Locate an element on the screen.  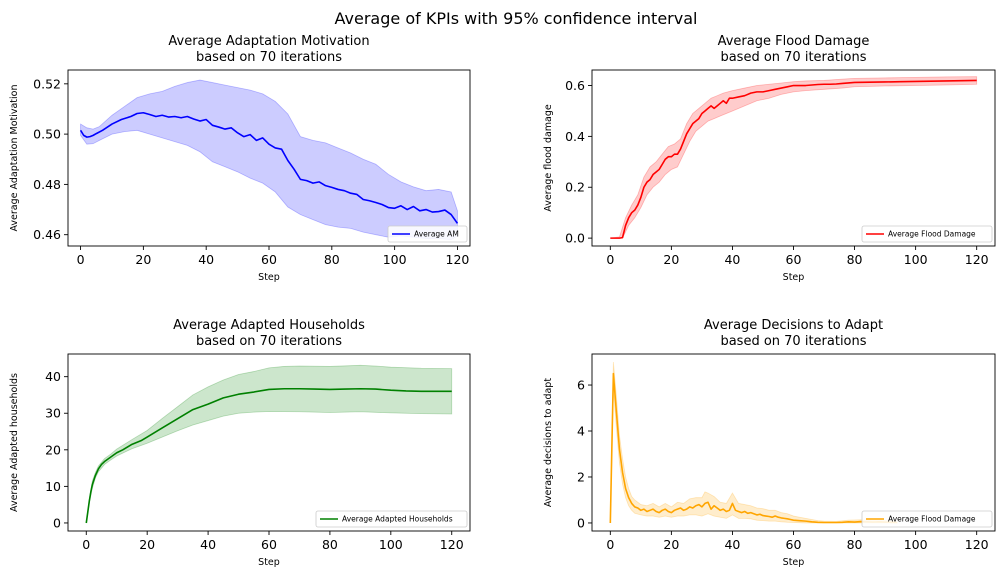
y-tick-label: 0.52 is located at coordinates (47, 83).